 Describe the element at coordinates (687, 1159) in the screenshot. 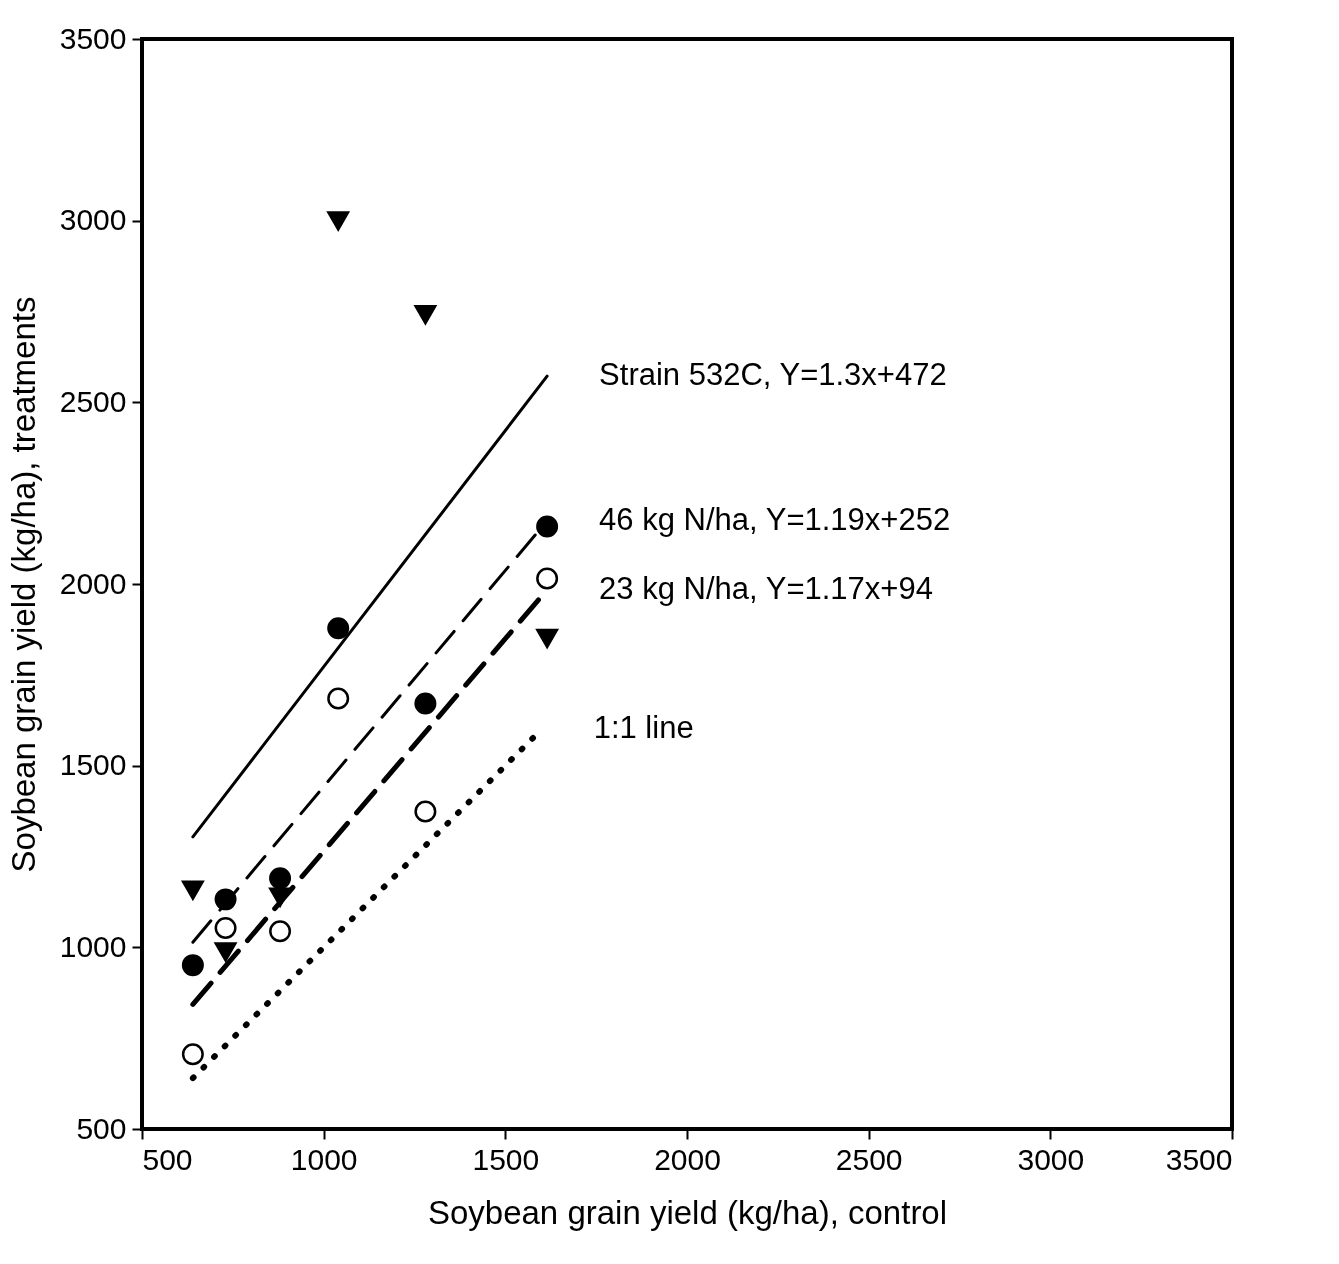

I see `x-tick-label: 2000` at that location.